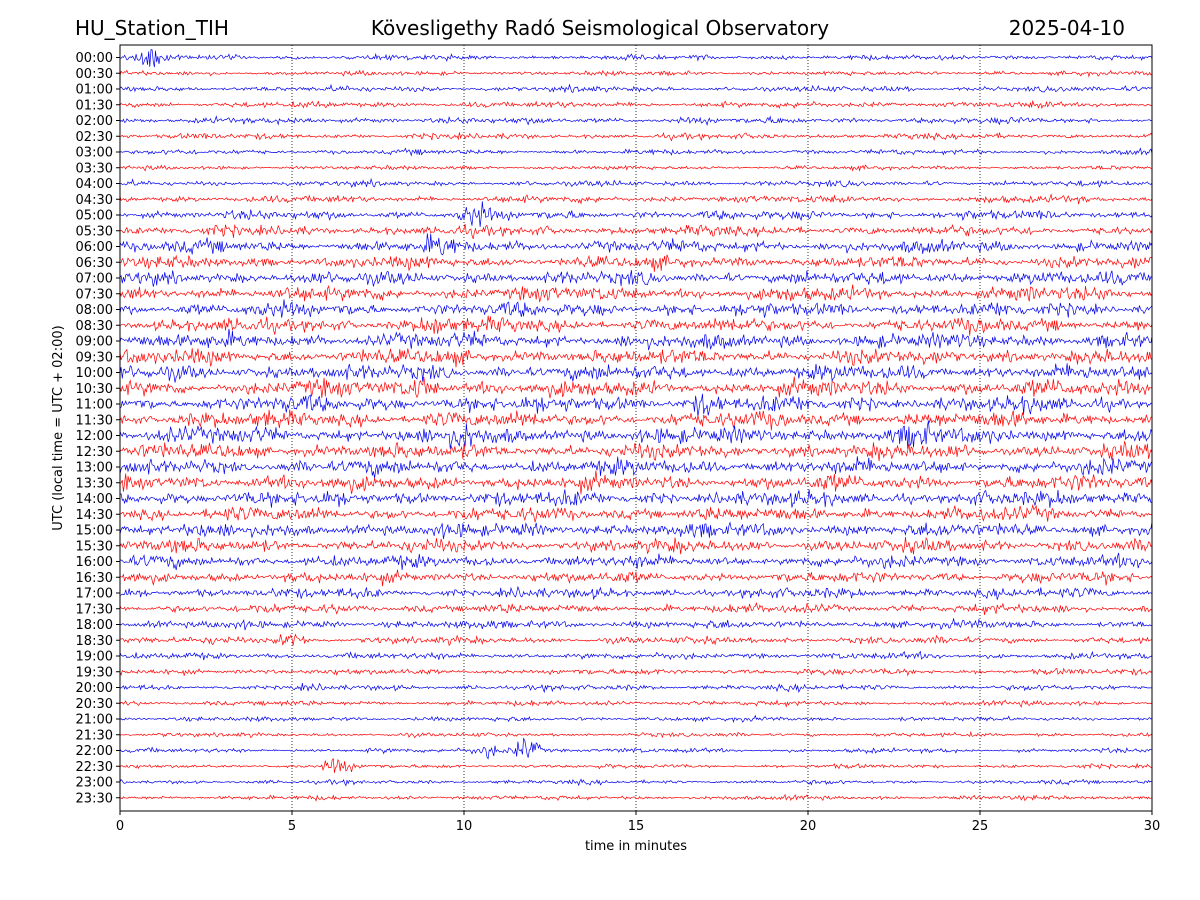 The image size is (1200, 900). I want to click on y-tick-label: 10:00, so click(94, 373).